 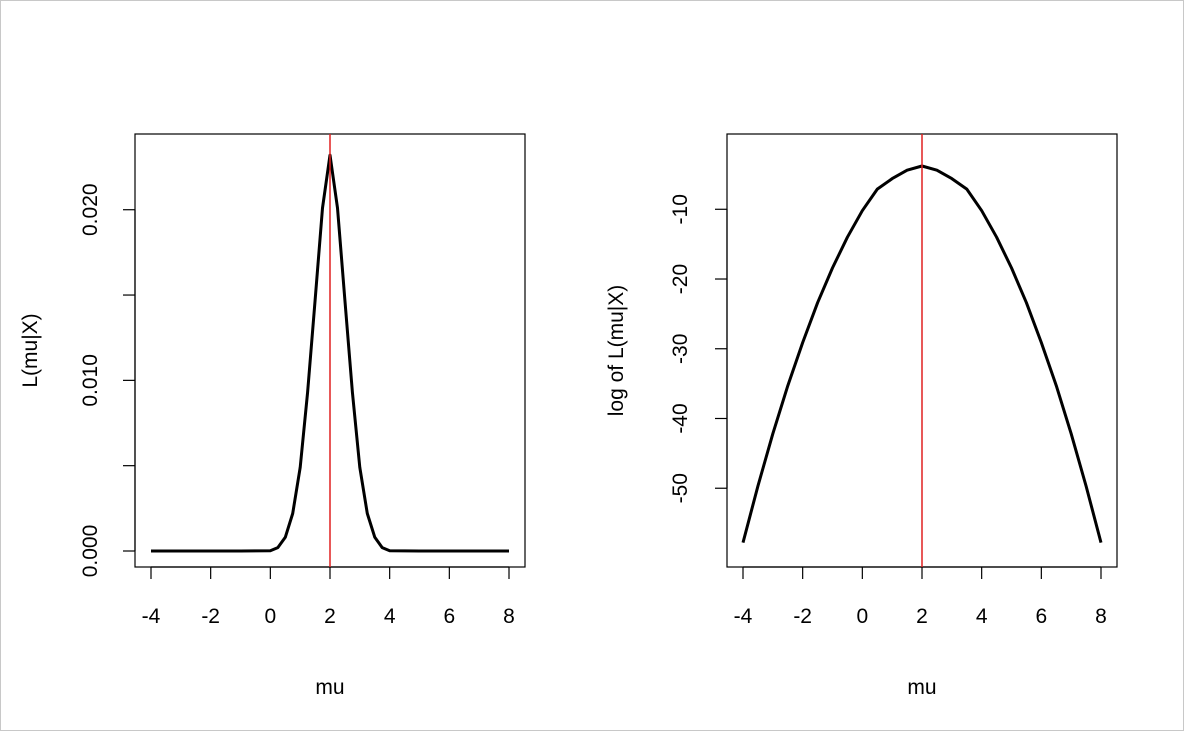 I want to click on y-tick-label: -40, so click(x=680, y=418).